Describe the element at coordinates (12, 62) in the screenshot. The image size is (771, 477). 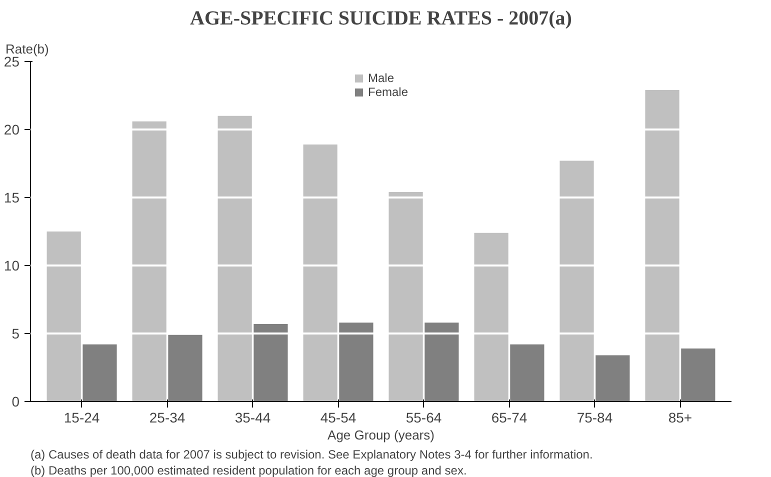
I see `y-tick-label: 25` at that location.